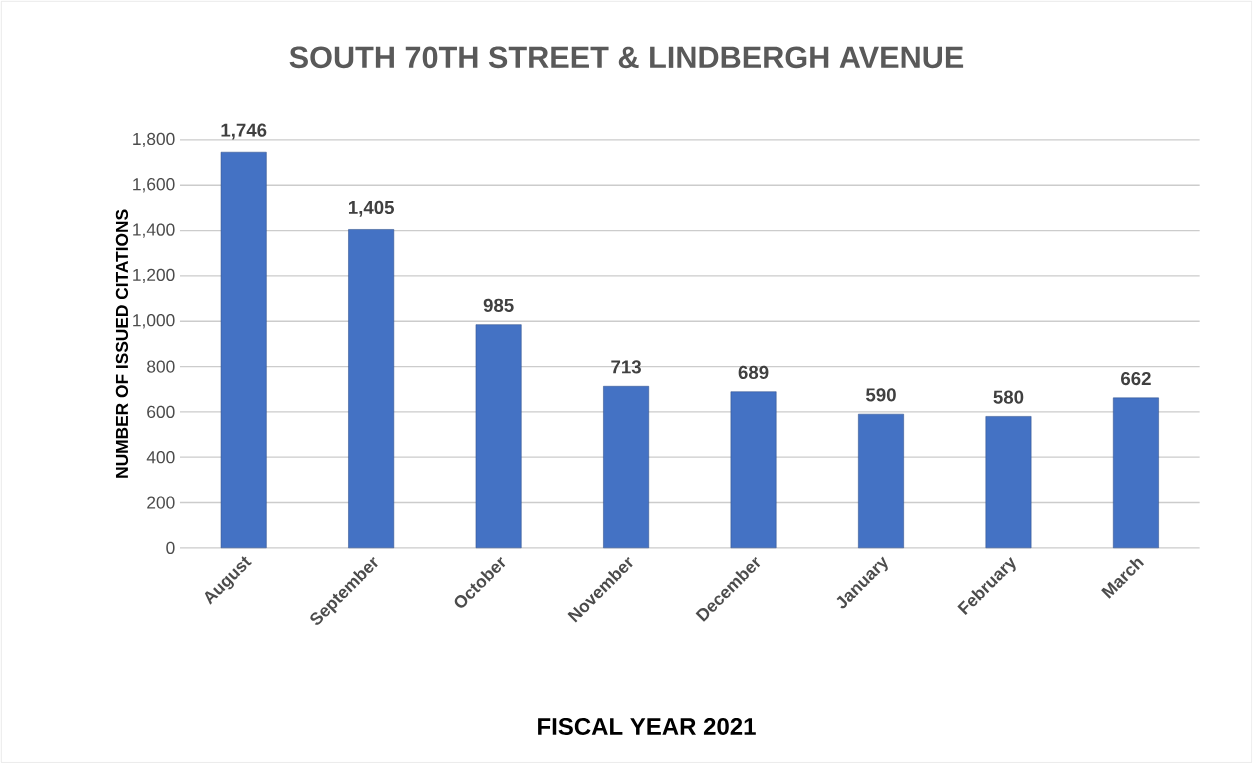 This screenshot has height=764, width=1253. I want to click on y-tick-label: 400, so click(160, 457).